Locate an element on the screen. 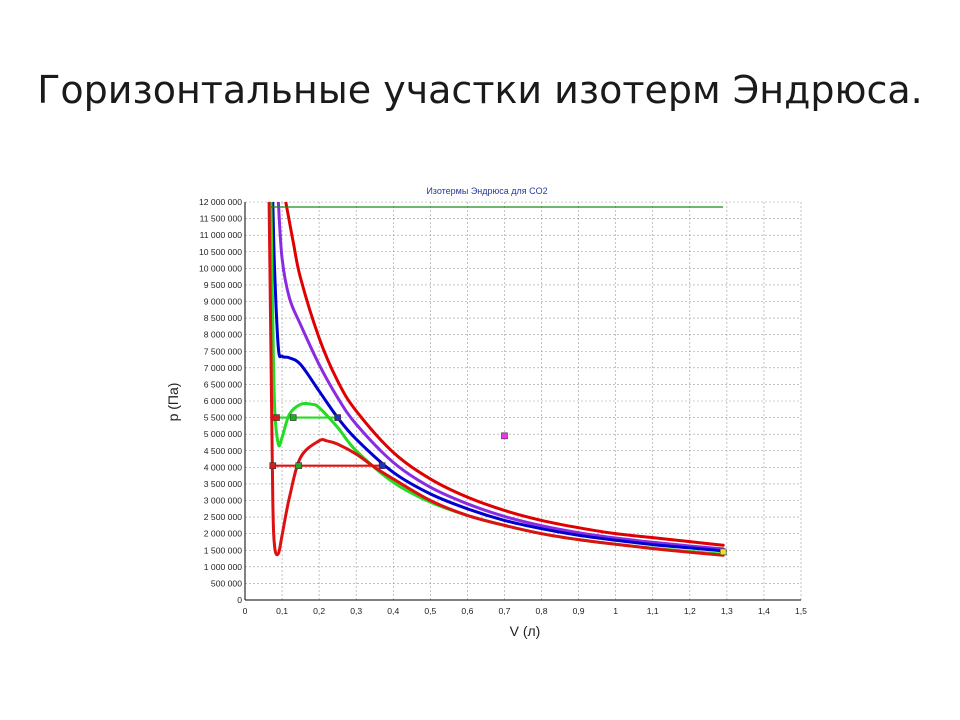 The width and height of the screenshot is (960, 720). y-tick-label: 9 500 000 is located at coordinates (223, 285).